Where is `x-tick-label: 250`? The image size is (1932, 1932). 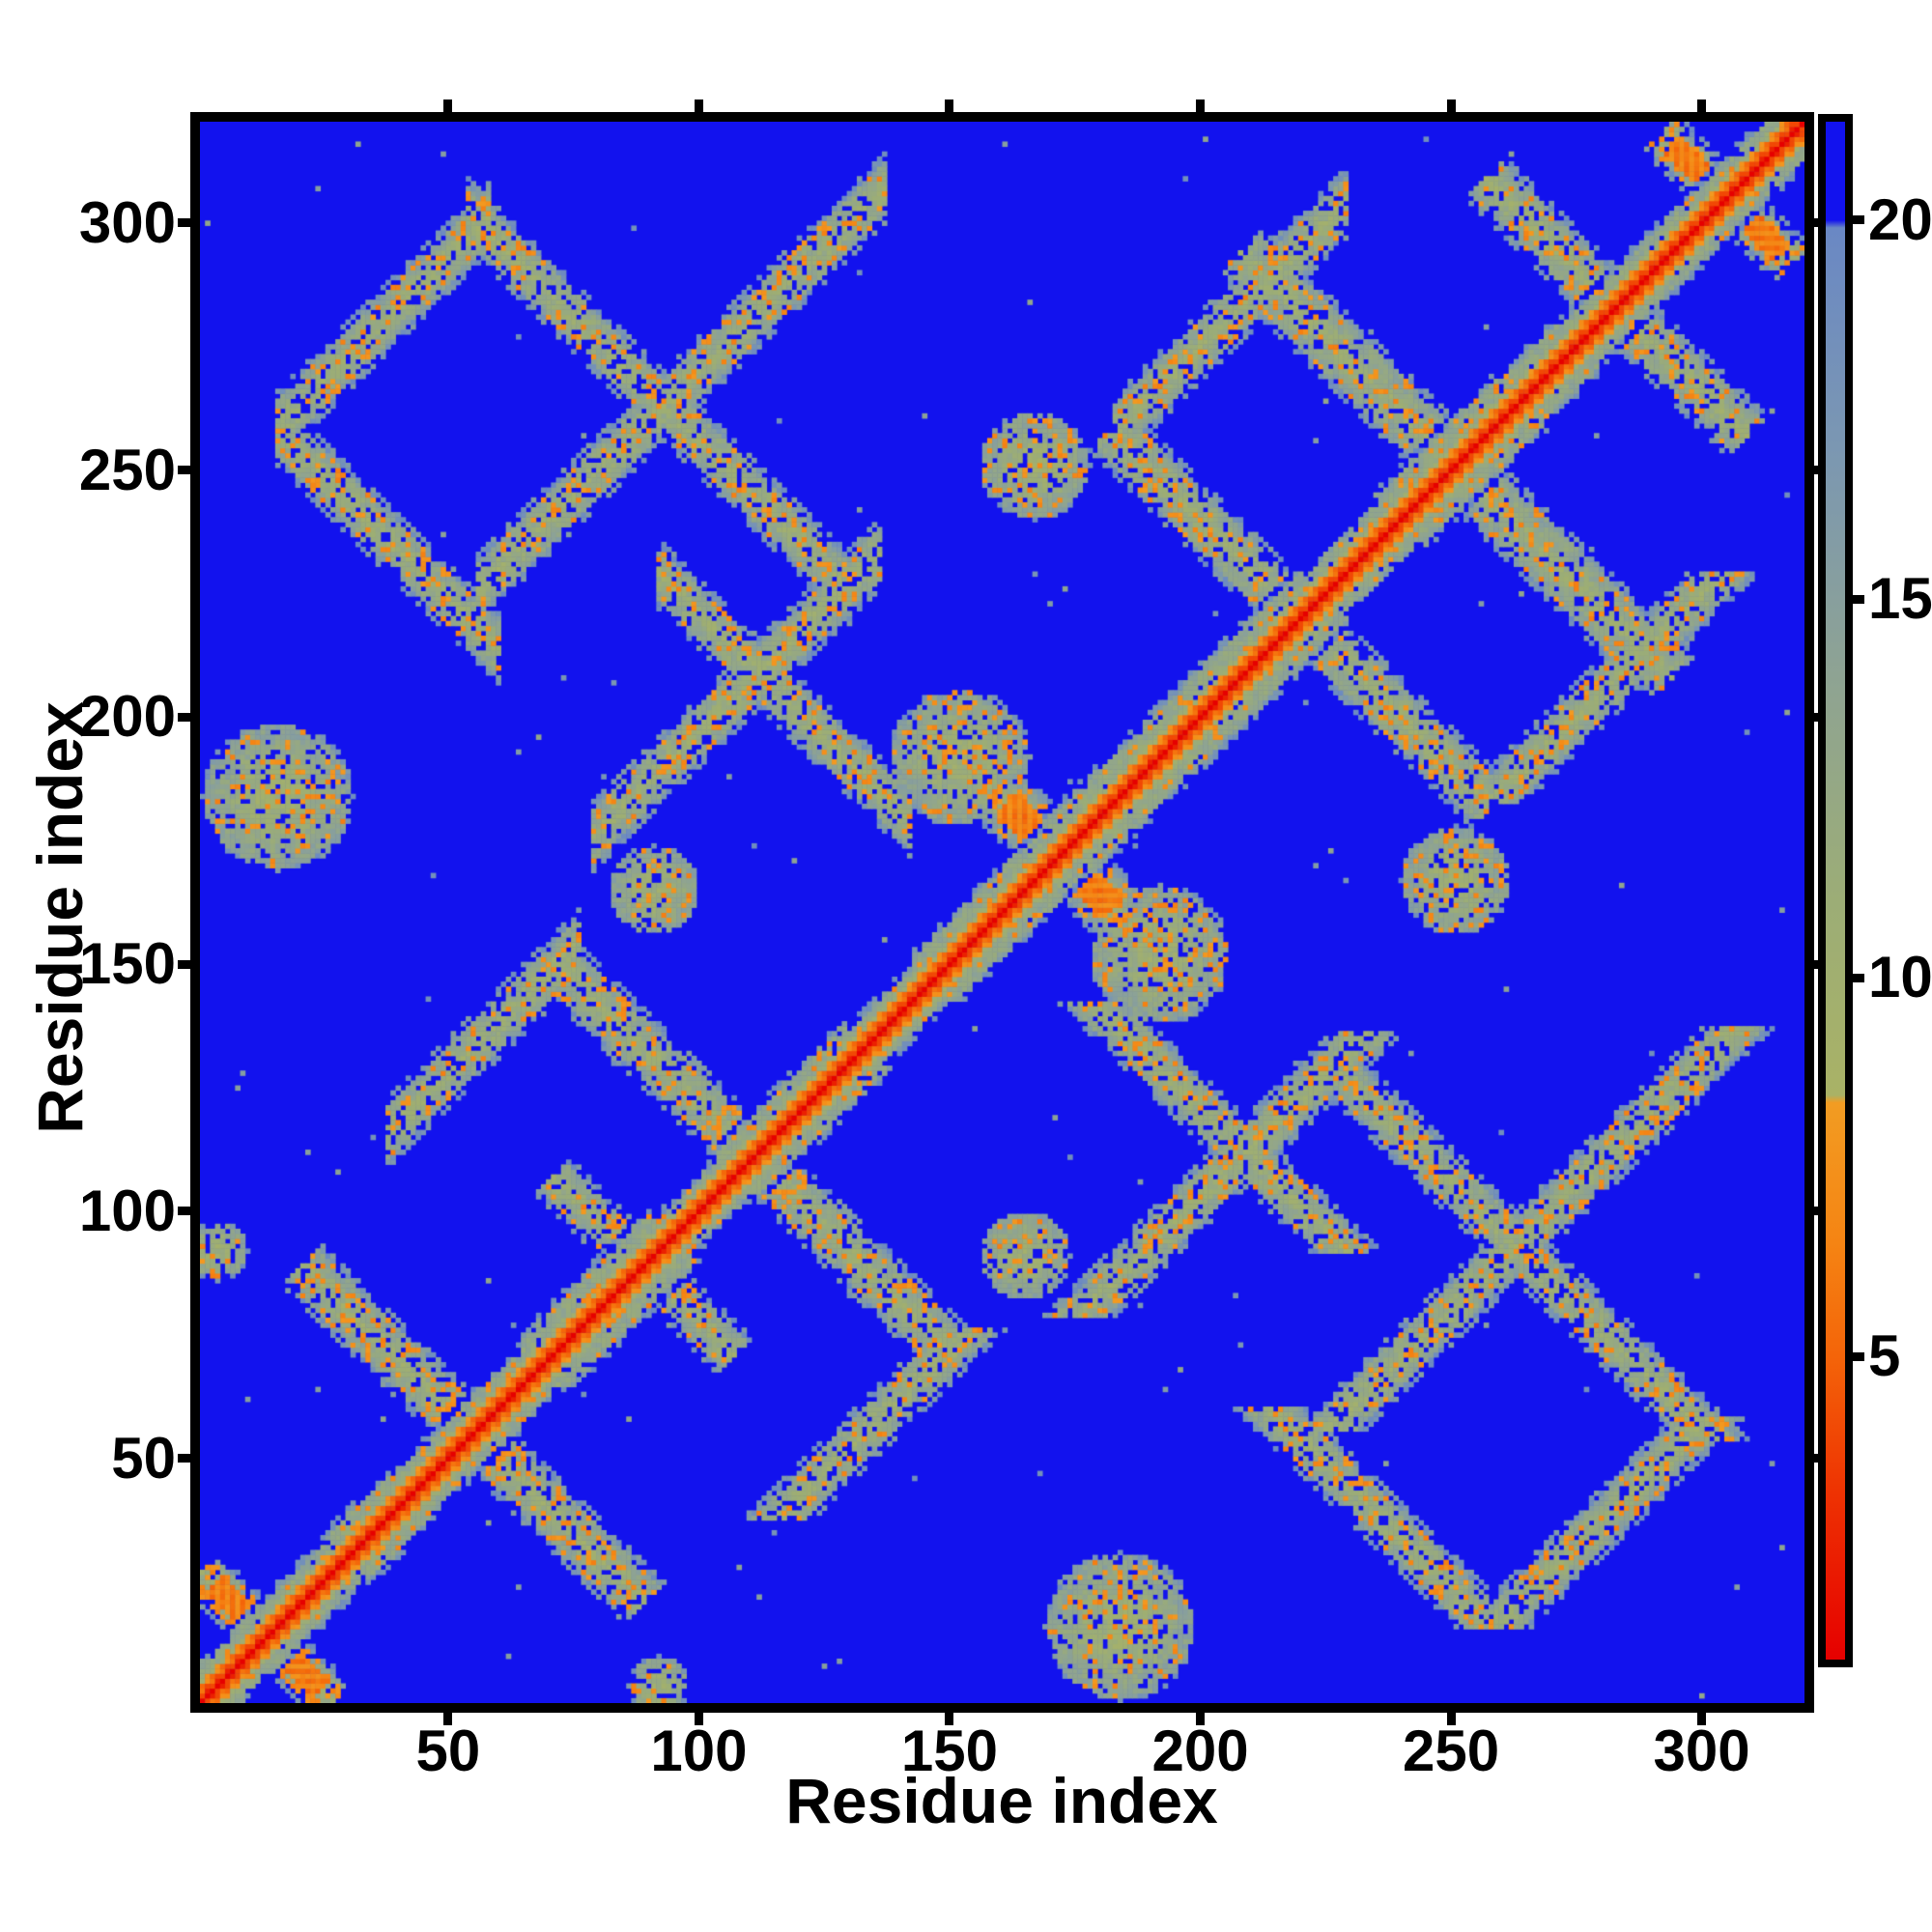 x-tick-label: 250 is located at coordinates (1451, 1751).